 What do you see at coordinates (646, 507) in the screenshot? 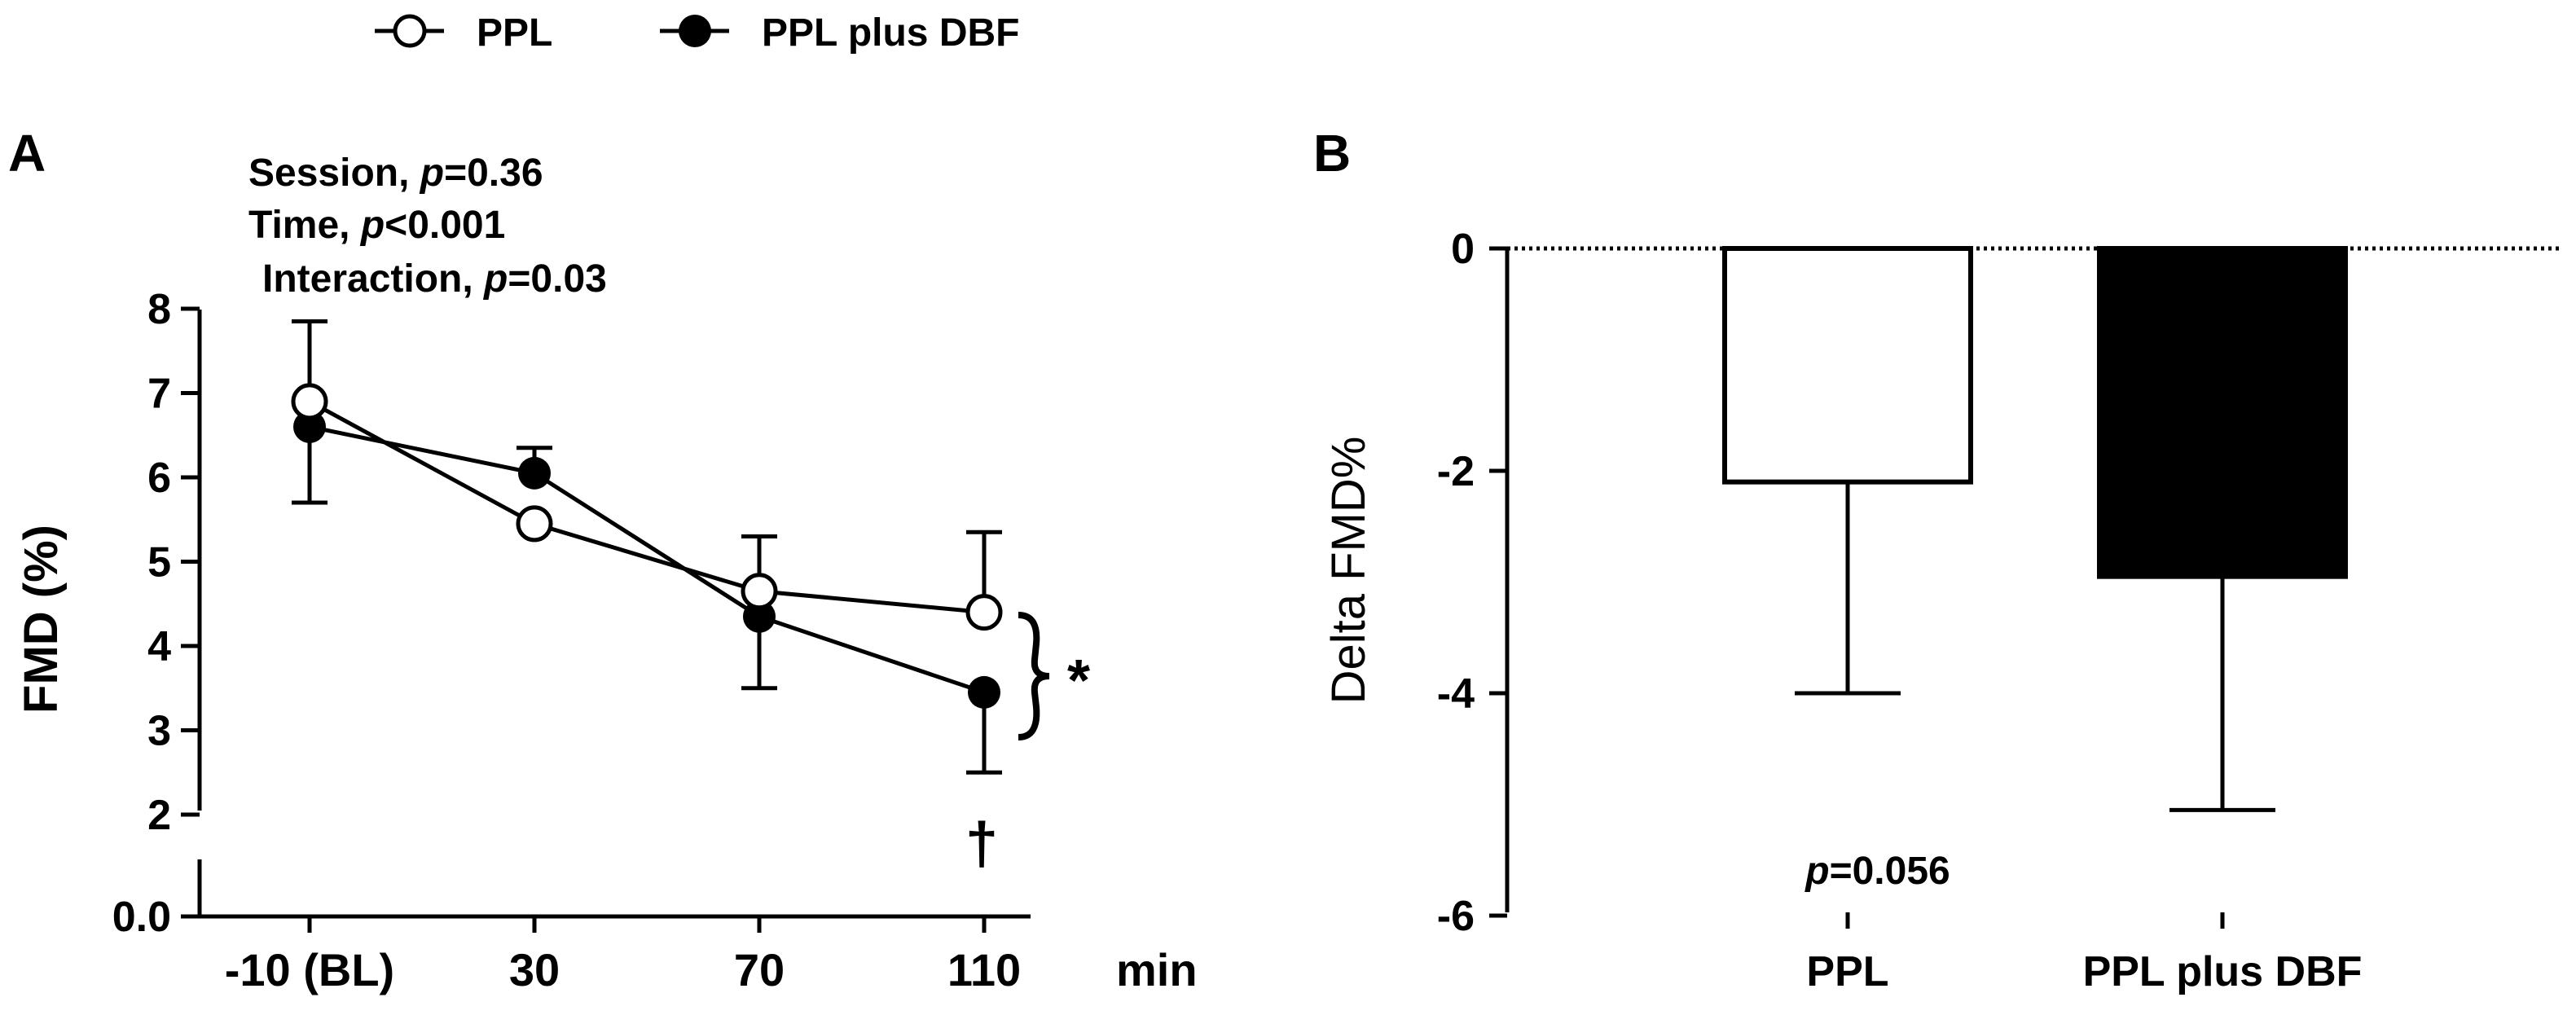
I see `a-series-line-ppl` at bounding box center [646, 507].